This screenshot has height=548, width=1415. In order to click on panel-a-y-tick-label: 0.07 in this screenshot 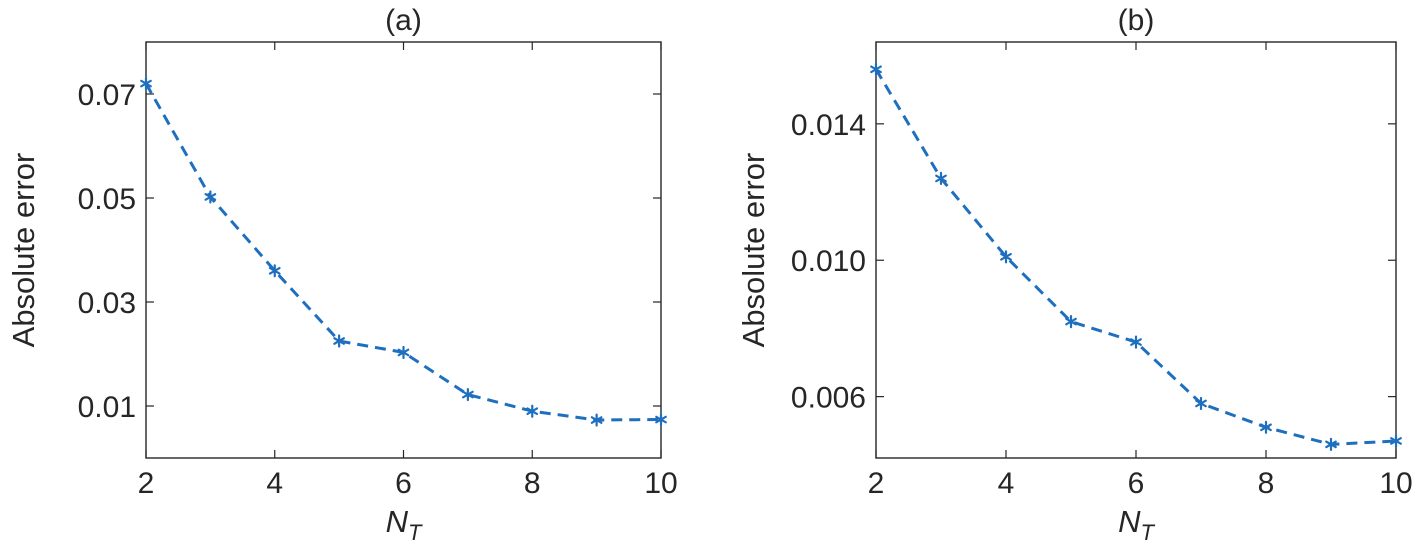, I will do `click(107, 95)`.